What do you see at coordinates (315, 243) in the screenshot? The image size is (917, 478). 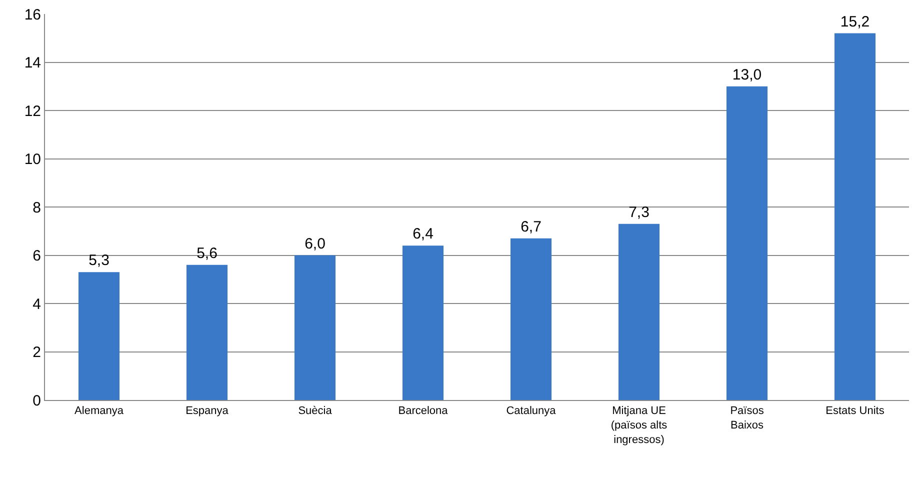 I see `data-label: 6,0` at bounding box center [315, 243].